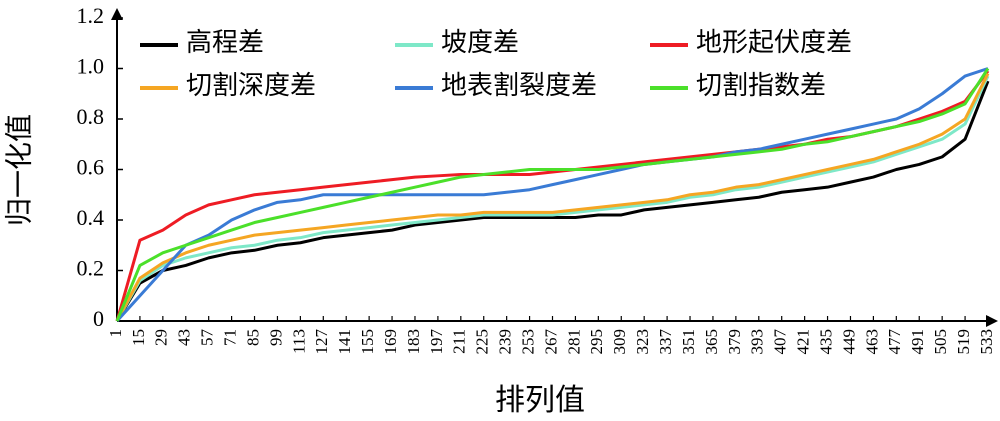 This screenshot has height=421, width=1000. What do you see at coordinates (230, 337) in the screenshot?
I see `x-tick-label: 71` at bounding box center [230, 337].